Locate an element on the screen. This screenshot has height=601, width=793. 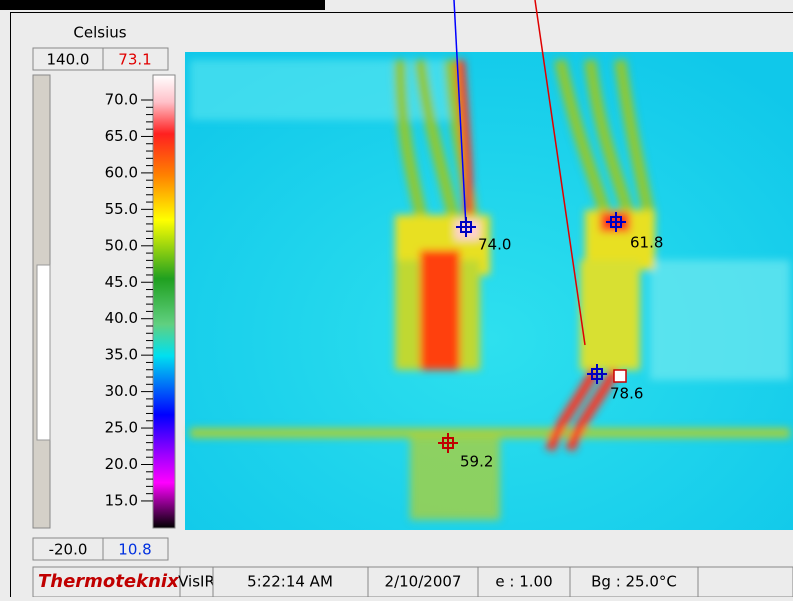
scale-tick-label: 55.0 is located at coordinates (121, 209).